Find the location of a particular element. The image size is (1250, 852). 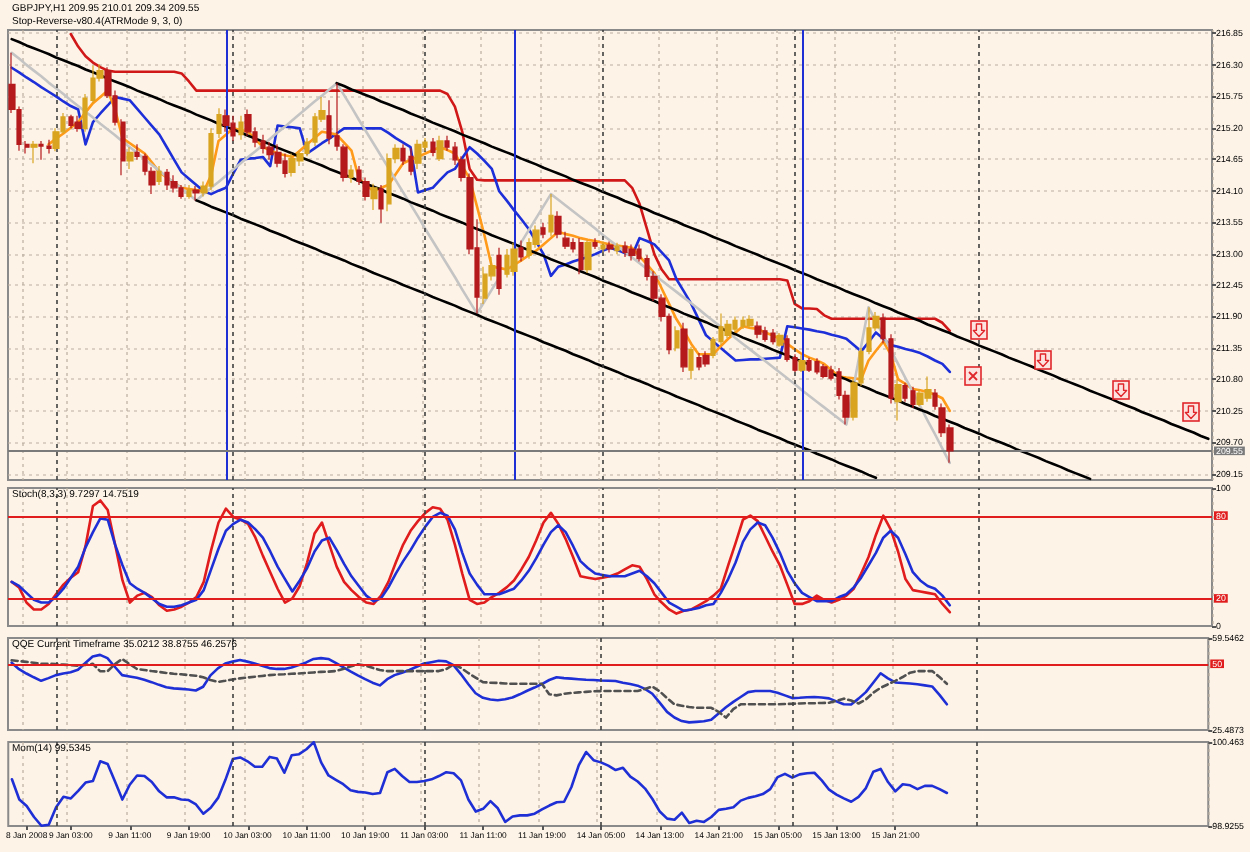

line-series is located at coordinates (479, 784).